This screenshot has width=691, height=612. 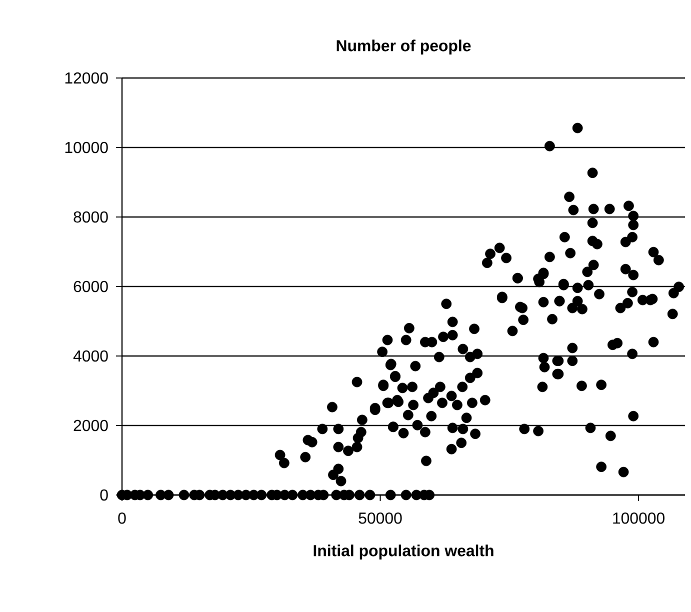 What do you see at coordinates (91, 426) in the screenshot?
I see `y-tick-label: 2000` at bounding box center [91, 426].